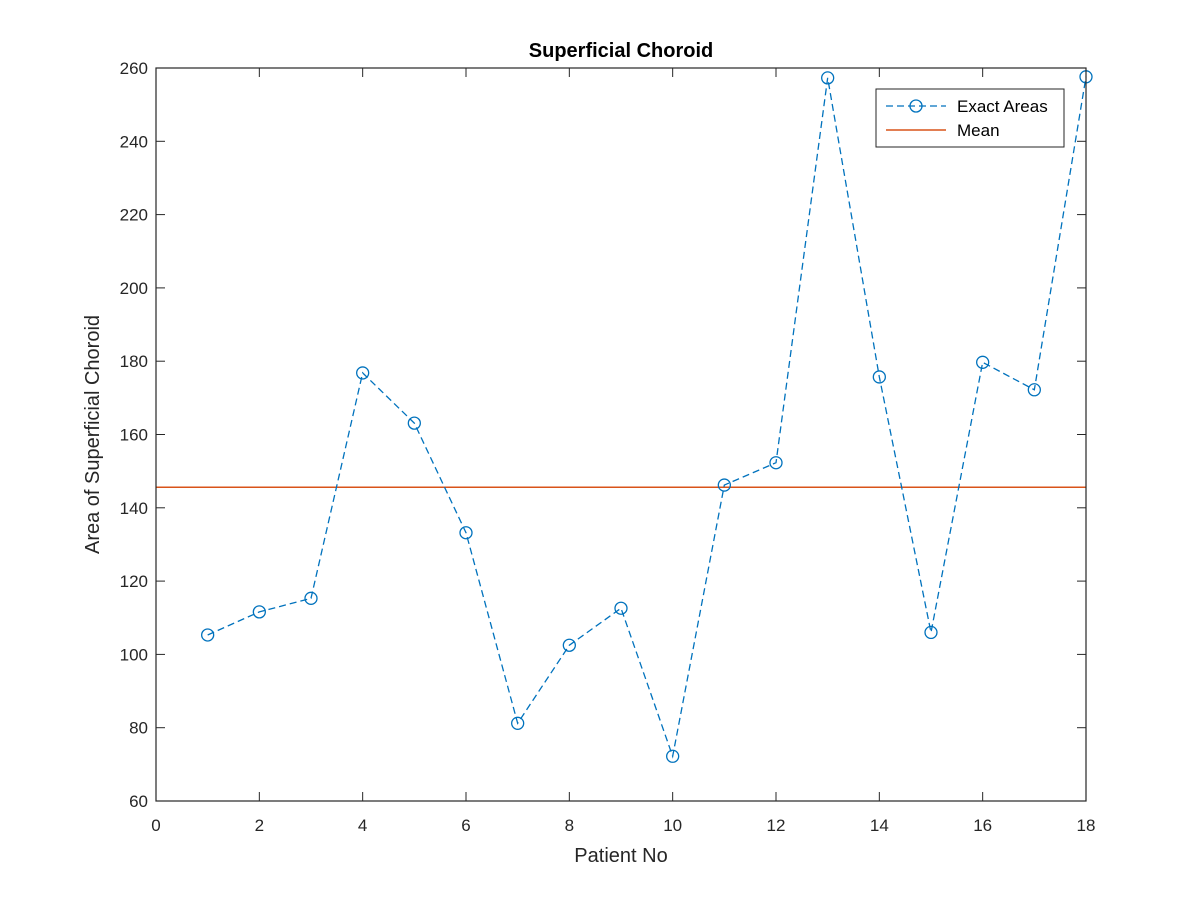  I want to click on legend-exact-areas-marker, so click(916, 106).